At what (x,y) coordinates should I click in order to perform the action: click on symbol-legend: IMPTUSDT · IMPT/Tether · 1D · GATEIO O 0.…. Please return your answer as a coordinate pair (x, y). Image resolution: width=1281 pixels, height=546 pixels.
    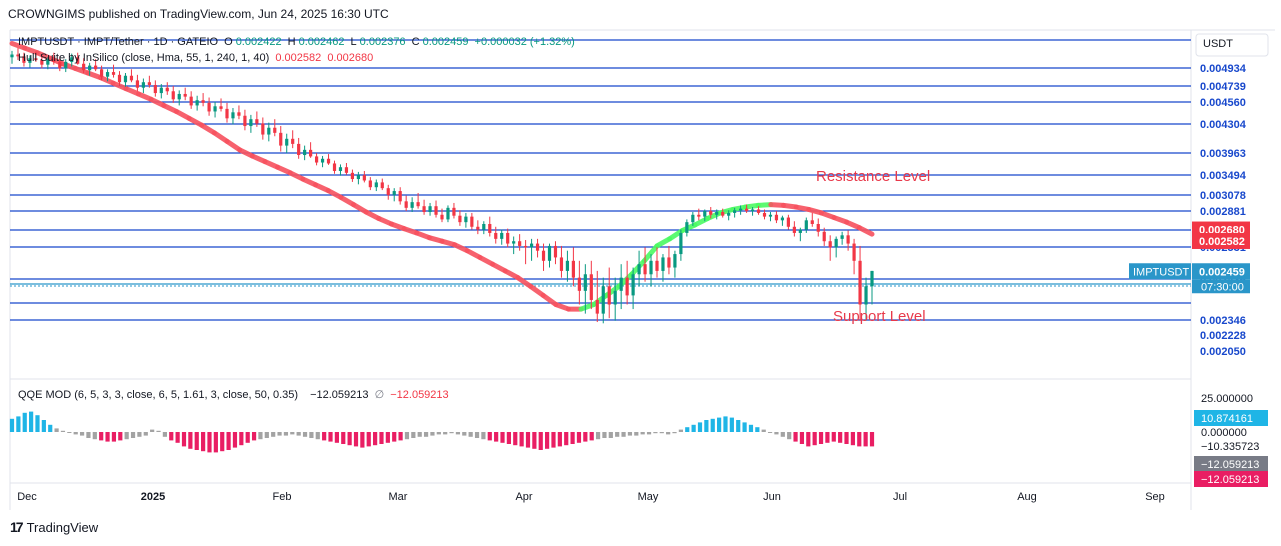
    Looking at the image, I should click on (298, 42).